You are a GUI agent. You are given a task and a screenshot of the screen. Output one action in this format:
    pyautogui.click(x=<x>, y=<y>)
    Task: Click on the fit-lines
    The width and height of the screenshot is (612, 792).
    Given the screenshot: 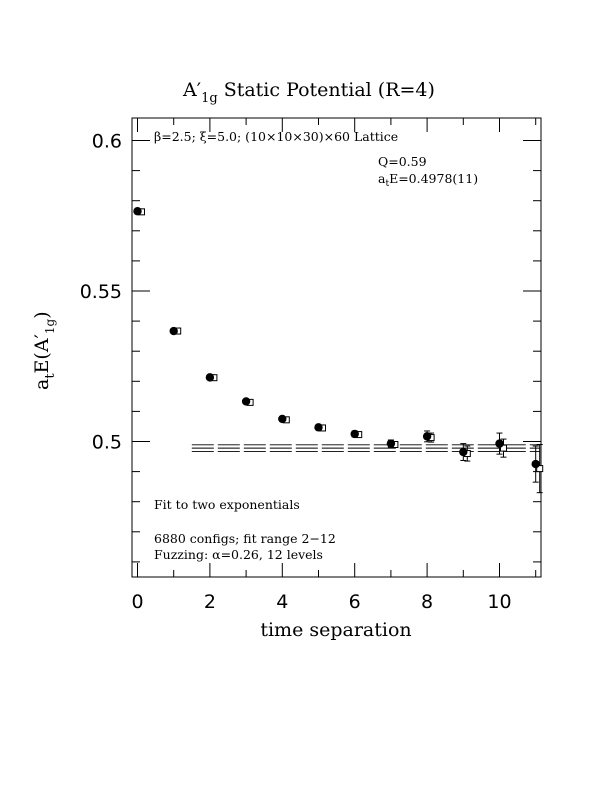 What is the action you would take?
    pyautogui.click(x=365, y=448)
    